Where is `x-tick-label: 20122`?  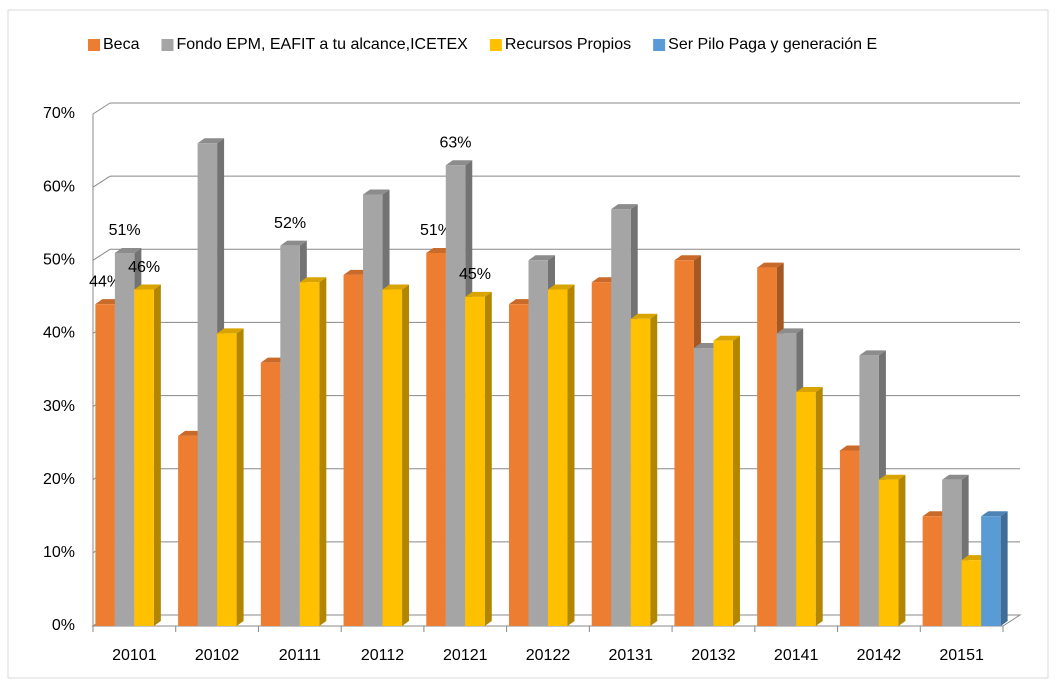
x-tick-label: 20122 is located at coordinates (548, 655).